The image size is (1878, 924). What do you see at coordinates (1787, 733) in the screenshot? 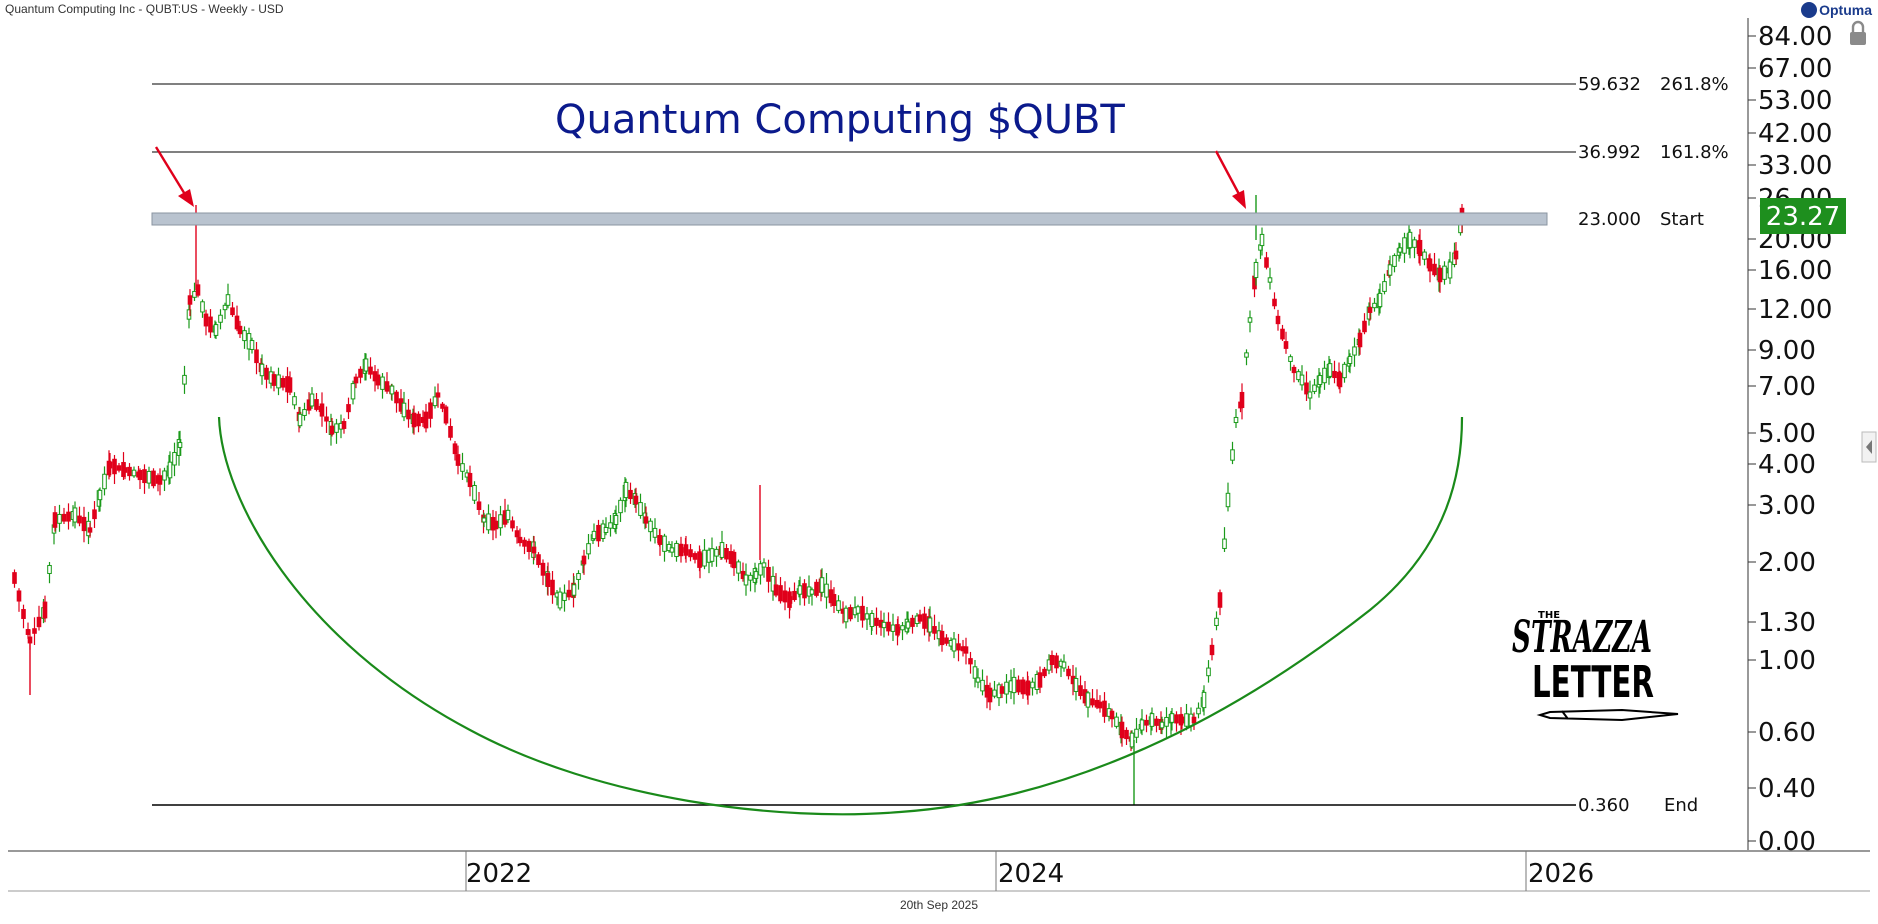
I see `y-tick-label: 0.60` at bounding box center [1787, 733].